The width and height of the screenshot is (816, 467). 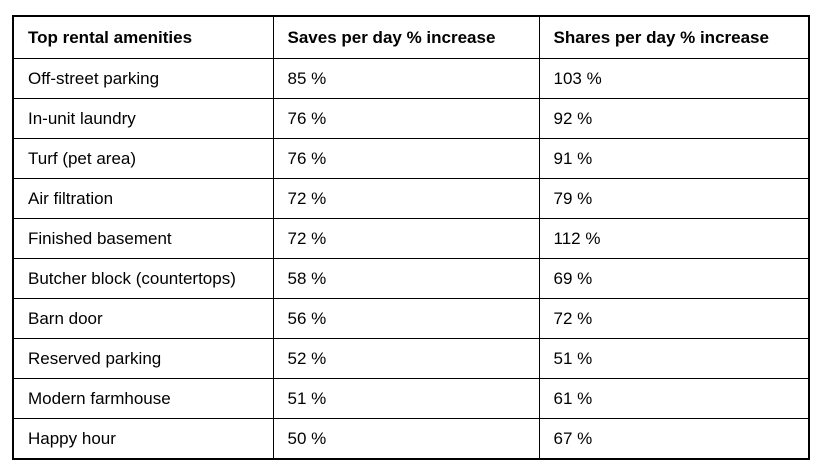 What do you see at coordinates (674, 398) in the screenshot?
I see `cell-shares: 61 %` at bounding box center [674, 398].